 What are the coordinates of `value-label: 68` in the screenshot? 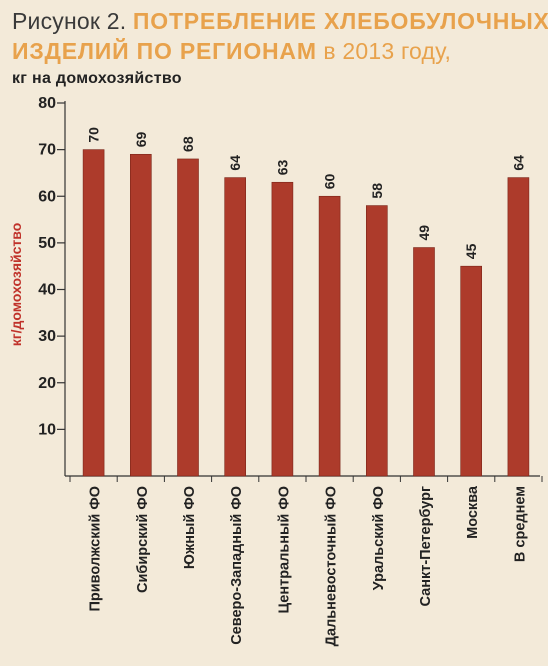 It's located at (188, 144).